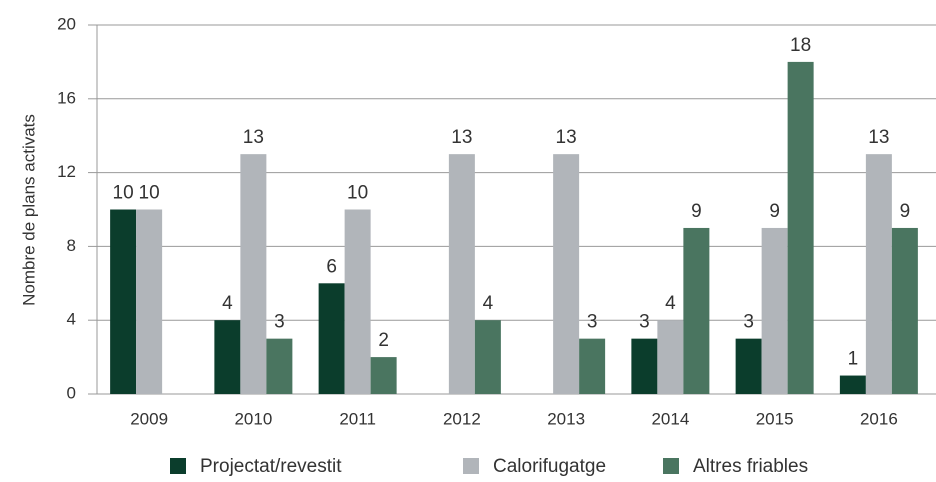  I want to click on legend-label: Projectat/revestit, so click(271, 466).